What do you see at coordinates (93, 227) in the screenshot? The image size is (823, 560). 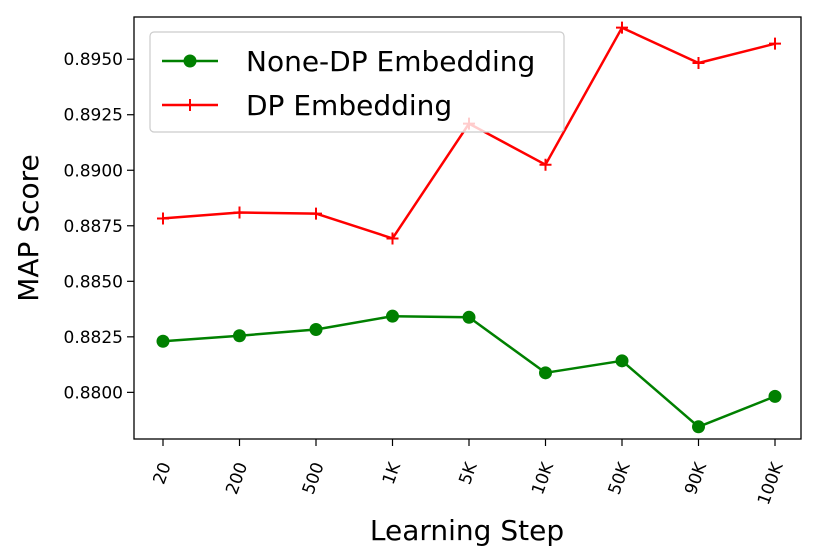 I see `y-tick-label: 0.8875` at bounding box center [93, 227].